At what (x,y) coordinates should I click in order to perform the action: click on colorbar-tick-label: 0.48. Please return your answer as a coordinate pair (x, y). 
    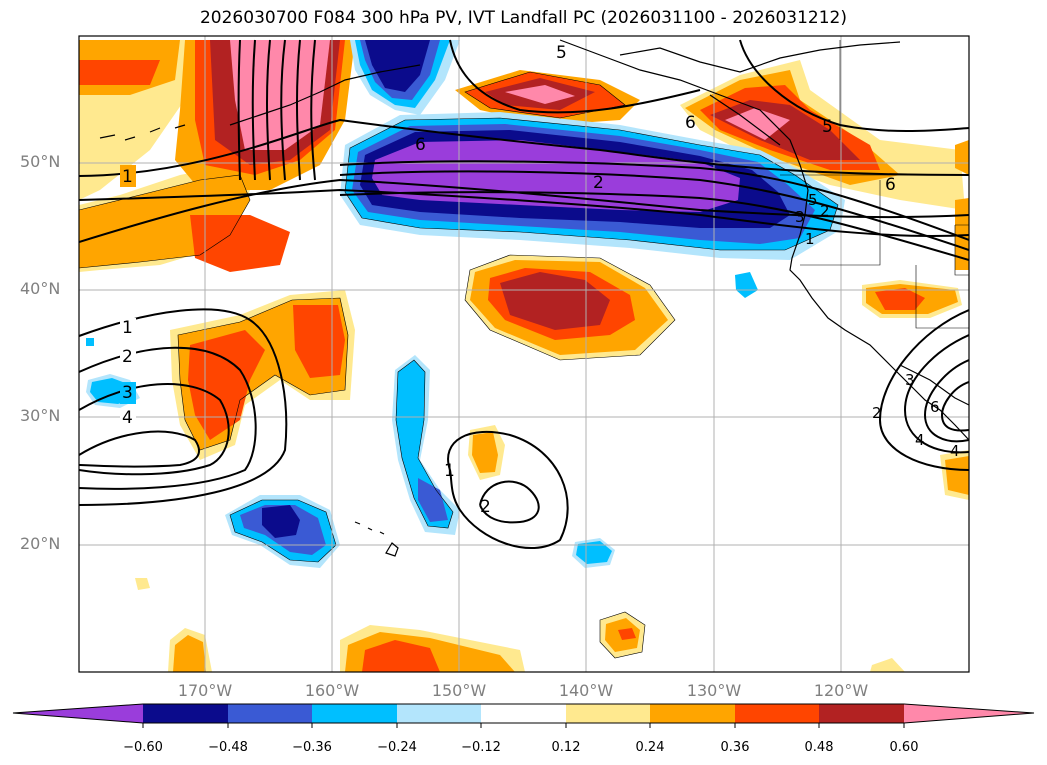
    Looking at the image, I should click on (819, 747).